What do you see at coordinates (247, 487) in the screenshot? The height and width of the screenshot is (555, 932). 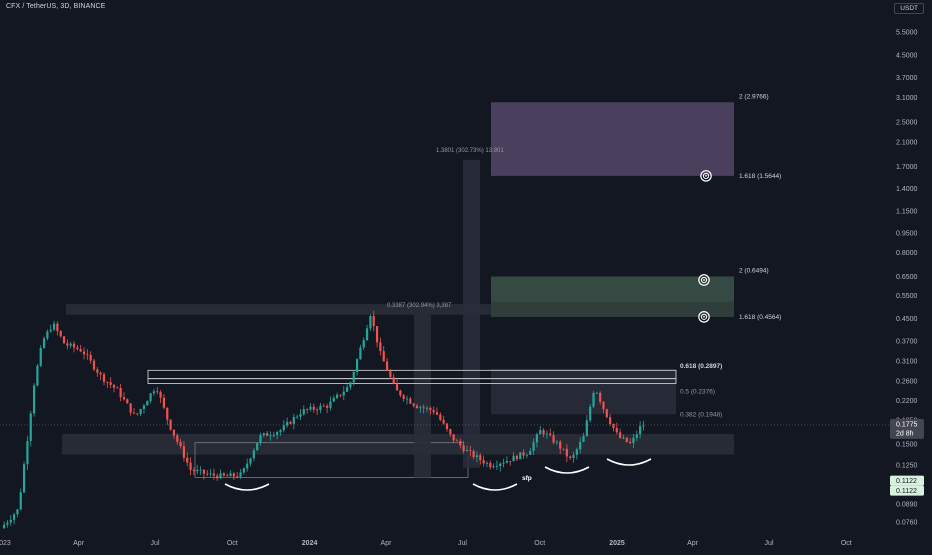 I see `sfp-arc-2023` at bounding box center [247, 487].